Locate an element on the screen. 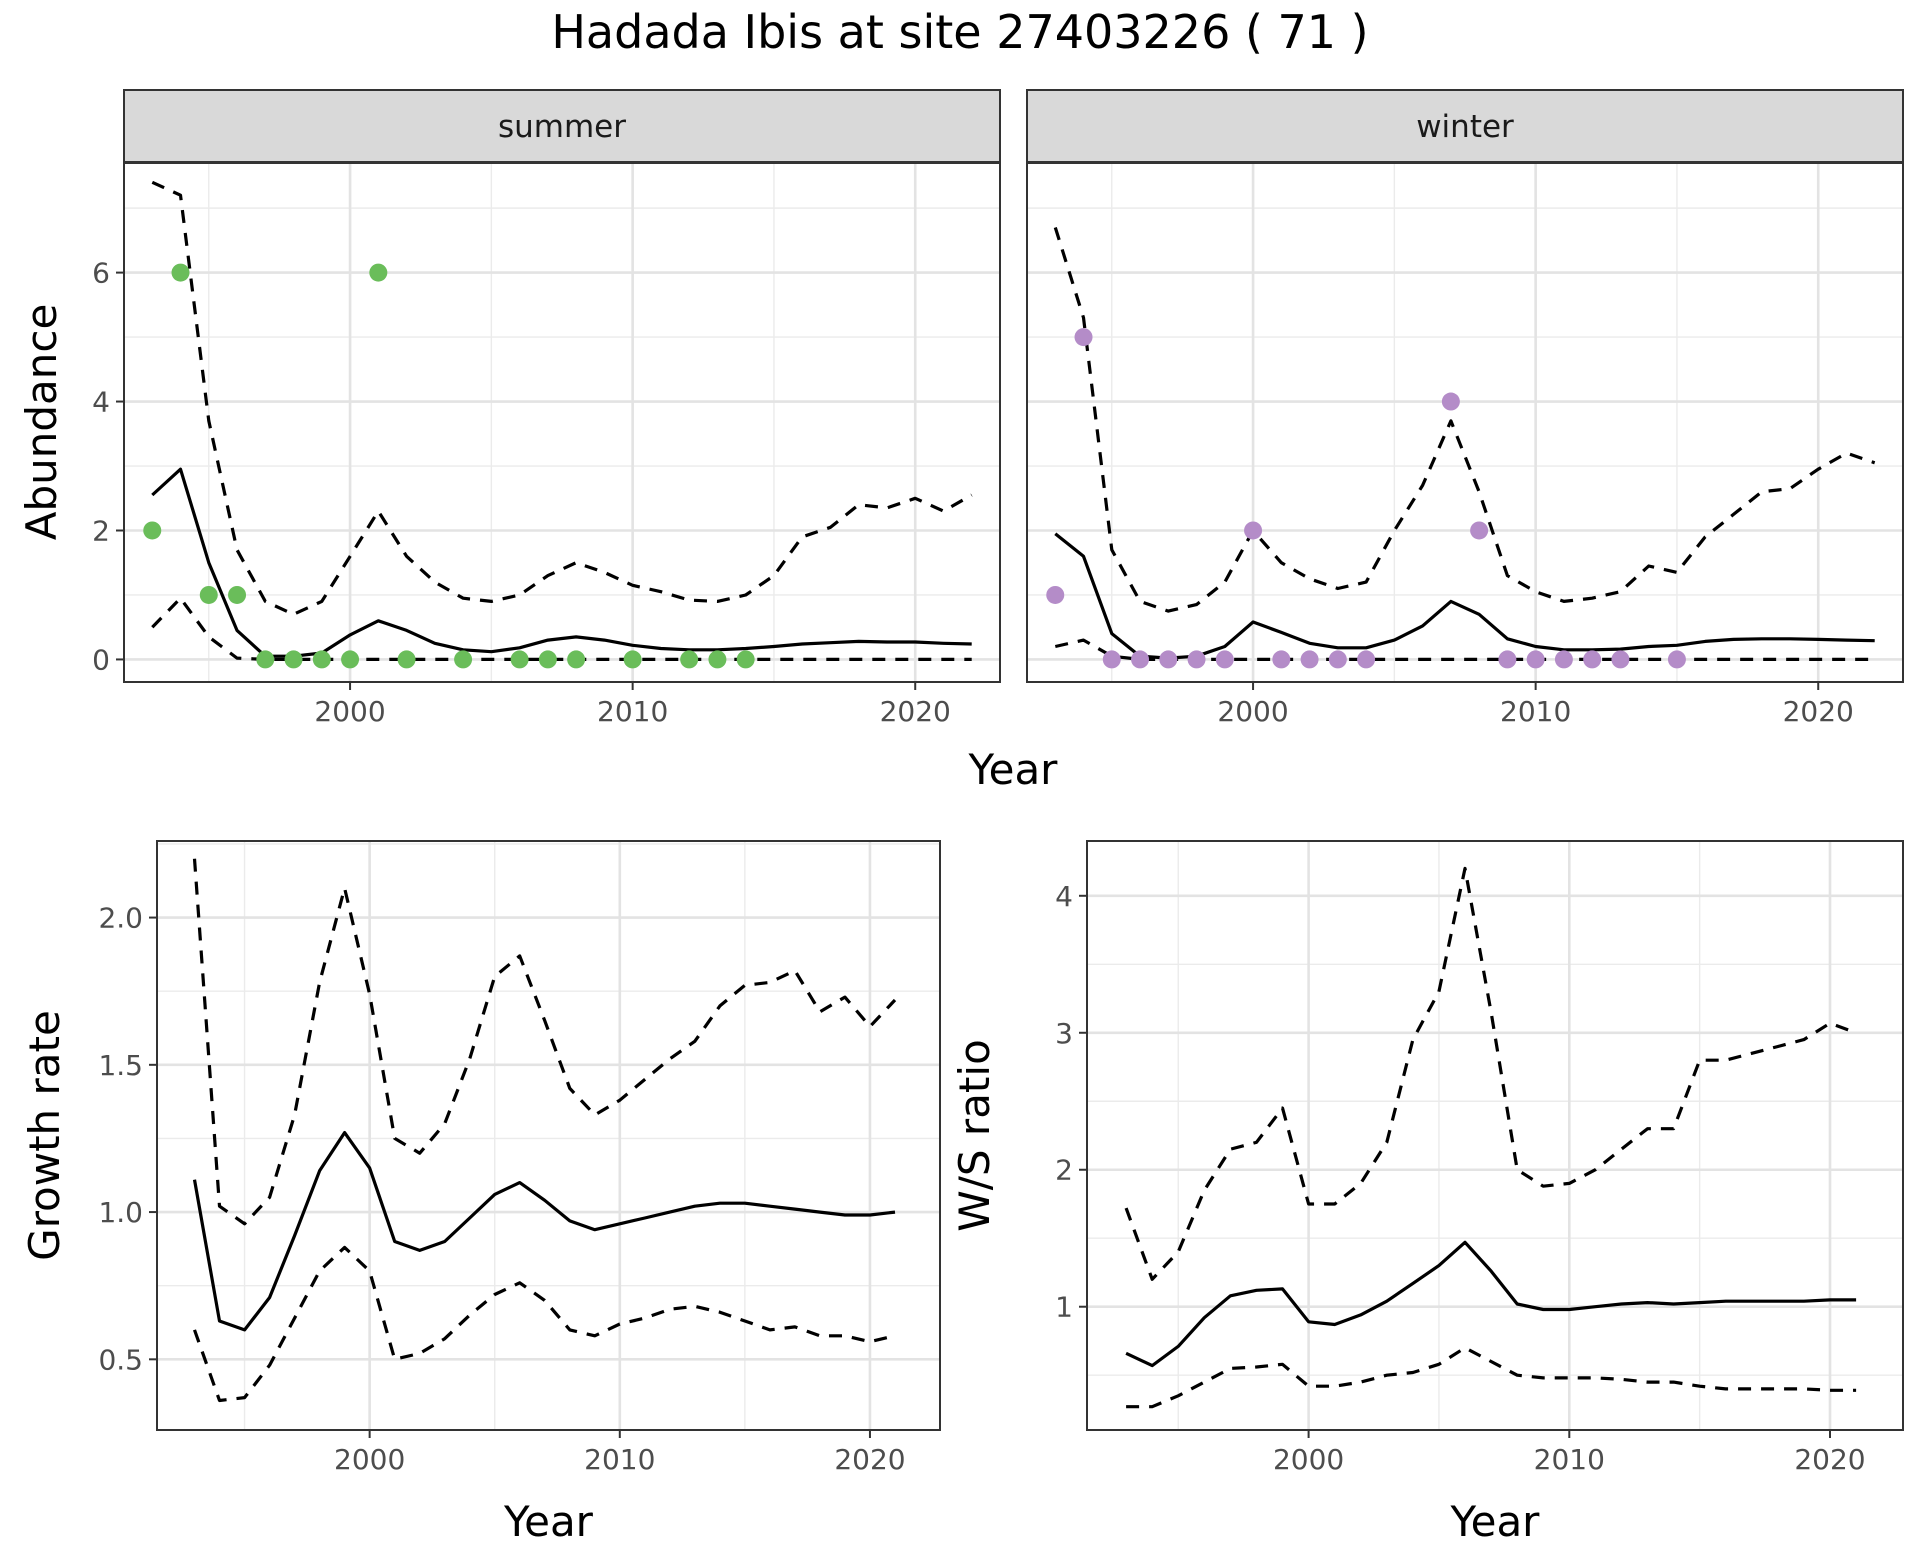  figure-title: Hadada Ibis at site 27403226 ( 71 ) is located at coordinates (959, 32).